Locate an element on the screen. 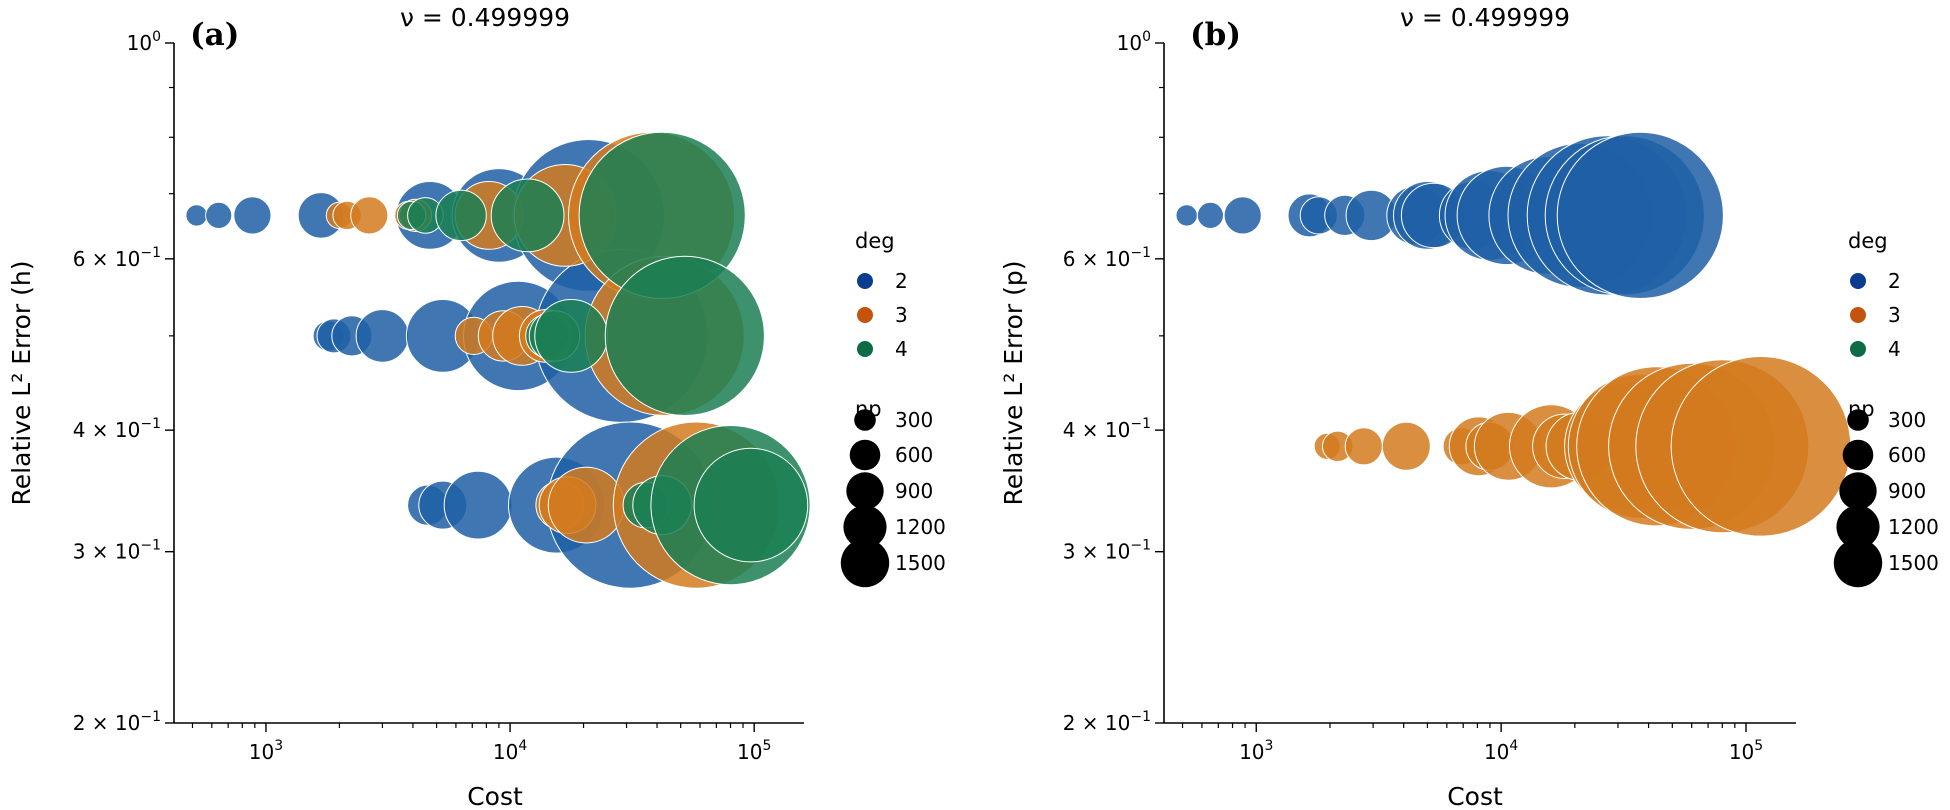  panel-b-ylabel: Relative L² Error (p) is located at coordinates (1013, 383).